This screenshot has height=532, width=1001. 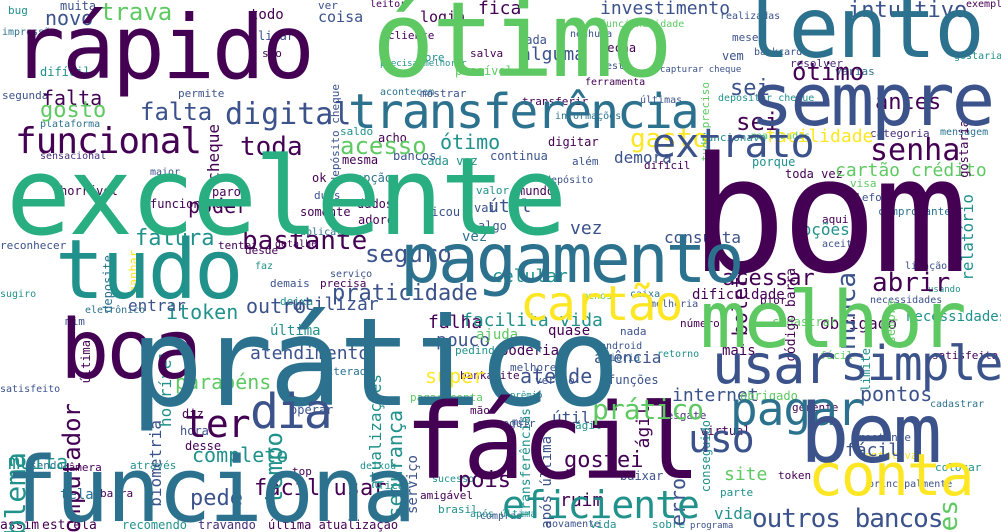 I want to click on word: sugiro, so click(x=18, y=294).